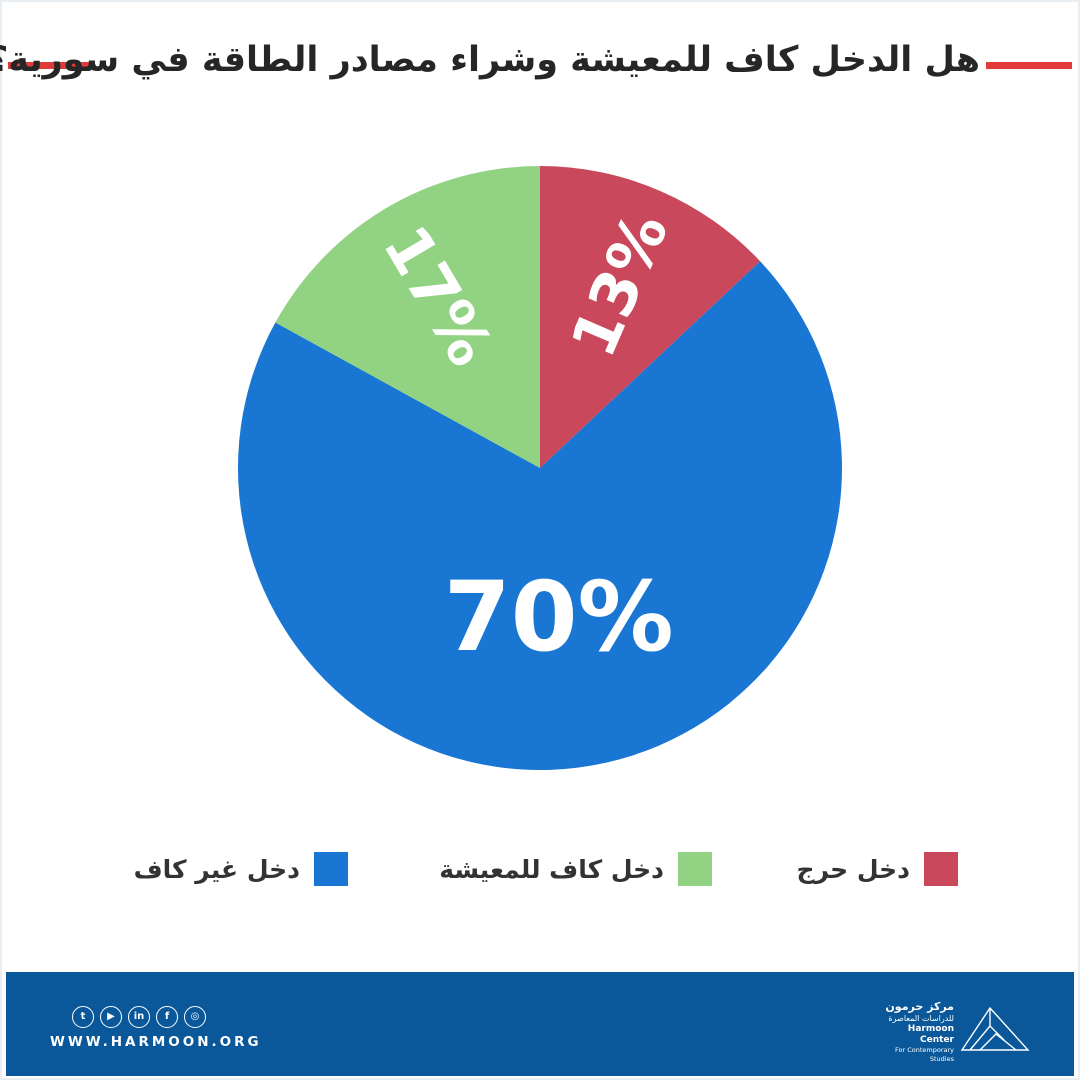  What do you see at coordinates (216, 869) in the screenshot?
I see `legend-label-insufficient: دخل غير كاف` at bounding box center [216, 869].